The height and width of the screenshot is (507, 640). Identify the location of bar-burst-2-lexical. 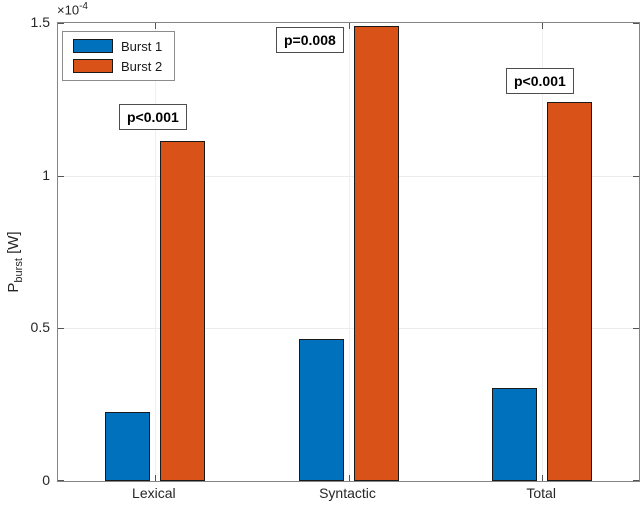
(182, 311).